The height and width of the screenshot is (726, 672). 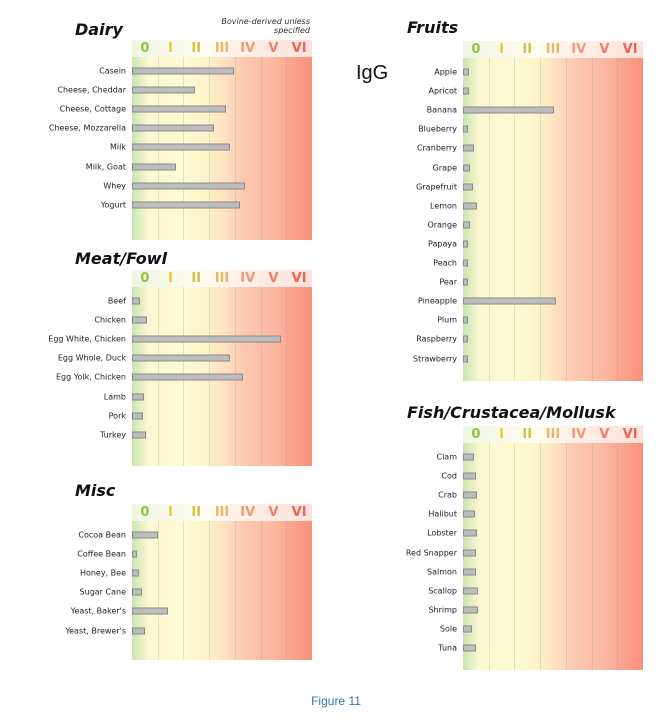 What do you see at coordinates (469, 148) in the screenshot?
I see `bar-cranberry` at bounding box center [469, 148].